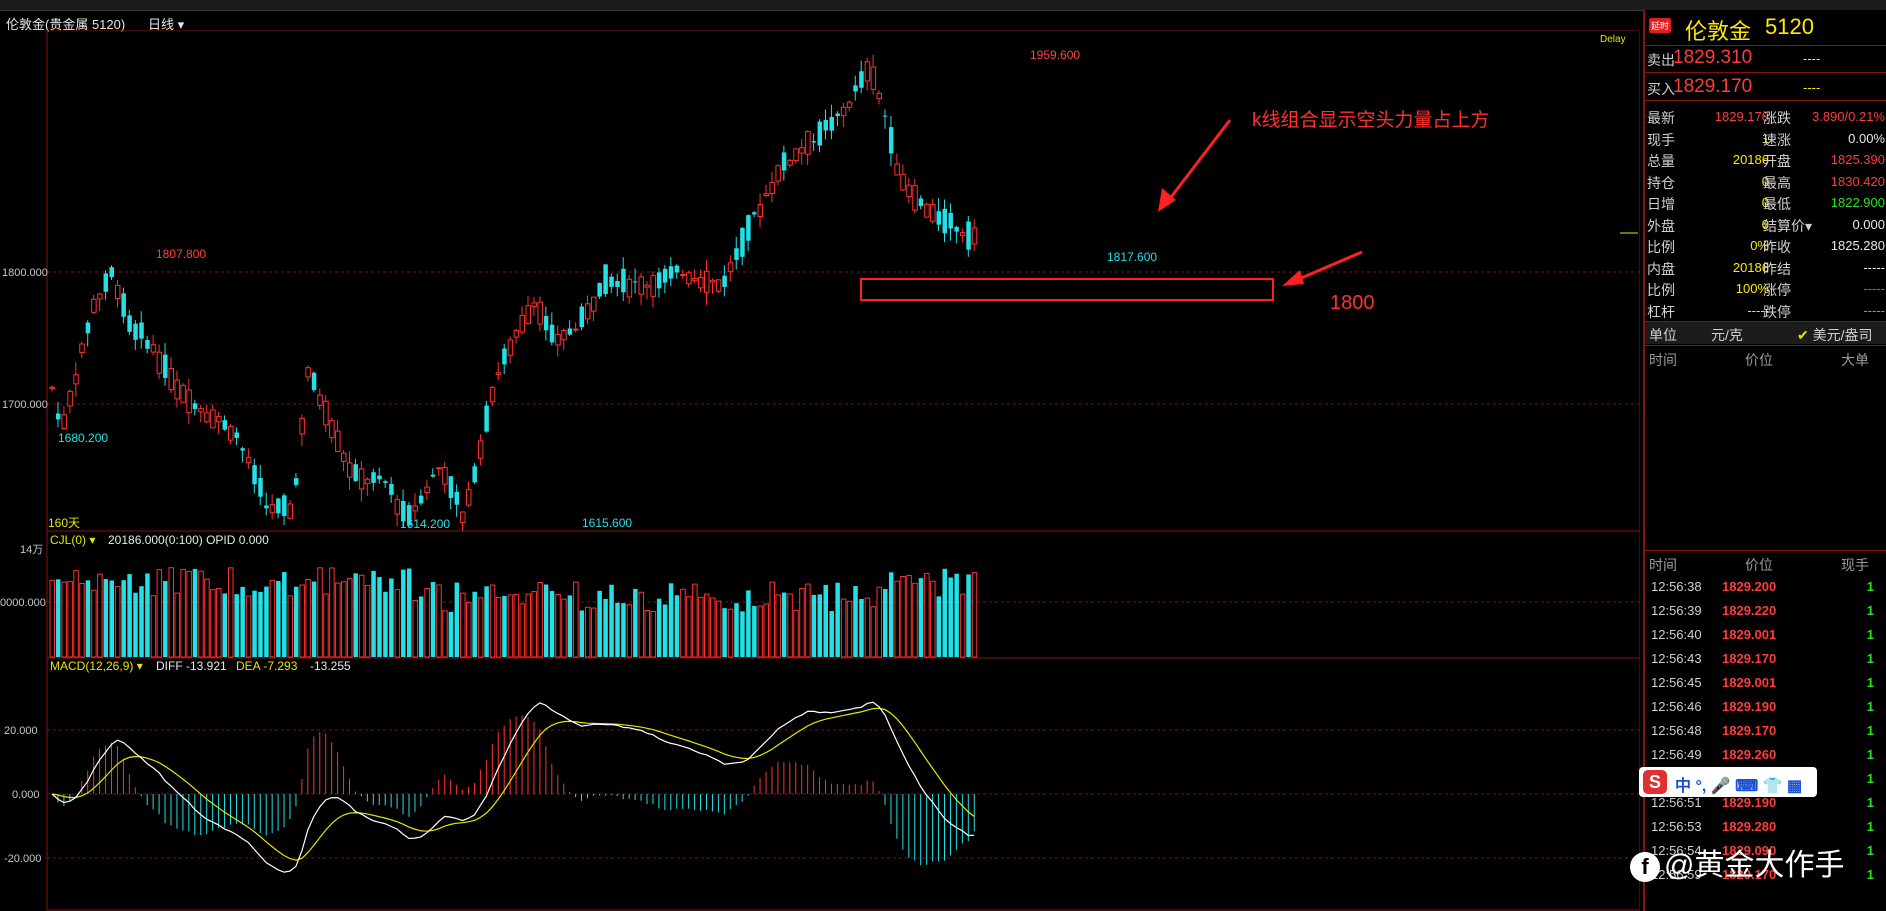  Describe the element at coordinates (1765, 611) in the screenshot. I see `tick-row: 12:56:39 1829.220 1` at that location.